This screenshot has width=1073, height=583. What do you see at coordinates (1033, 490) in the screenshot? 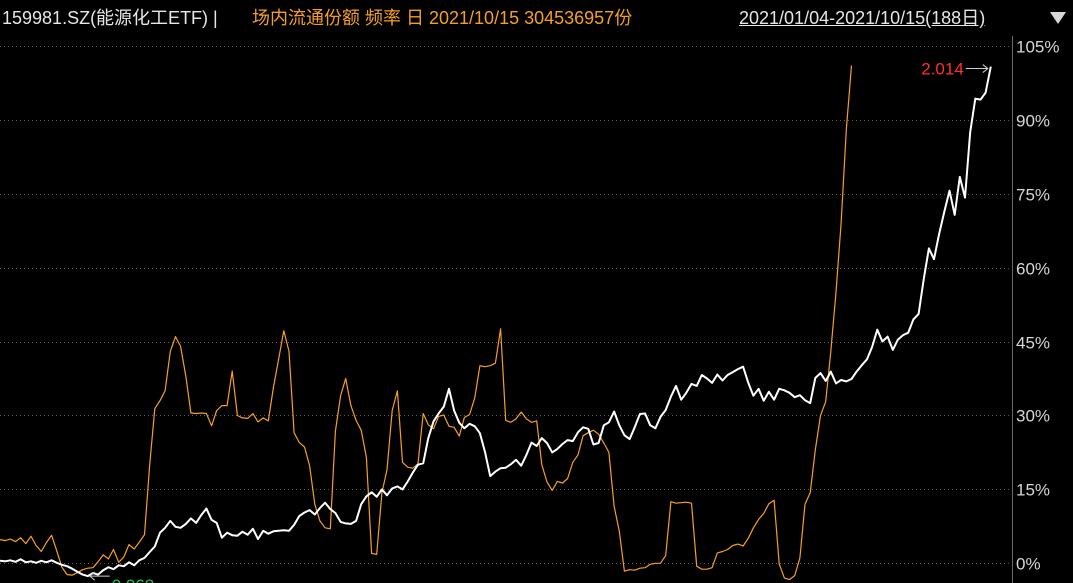
I see `y-tick-label: 15%` at bounding box center [1033, 490].